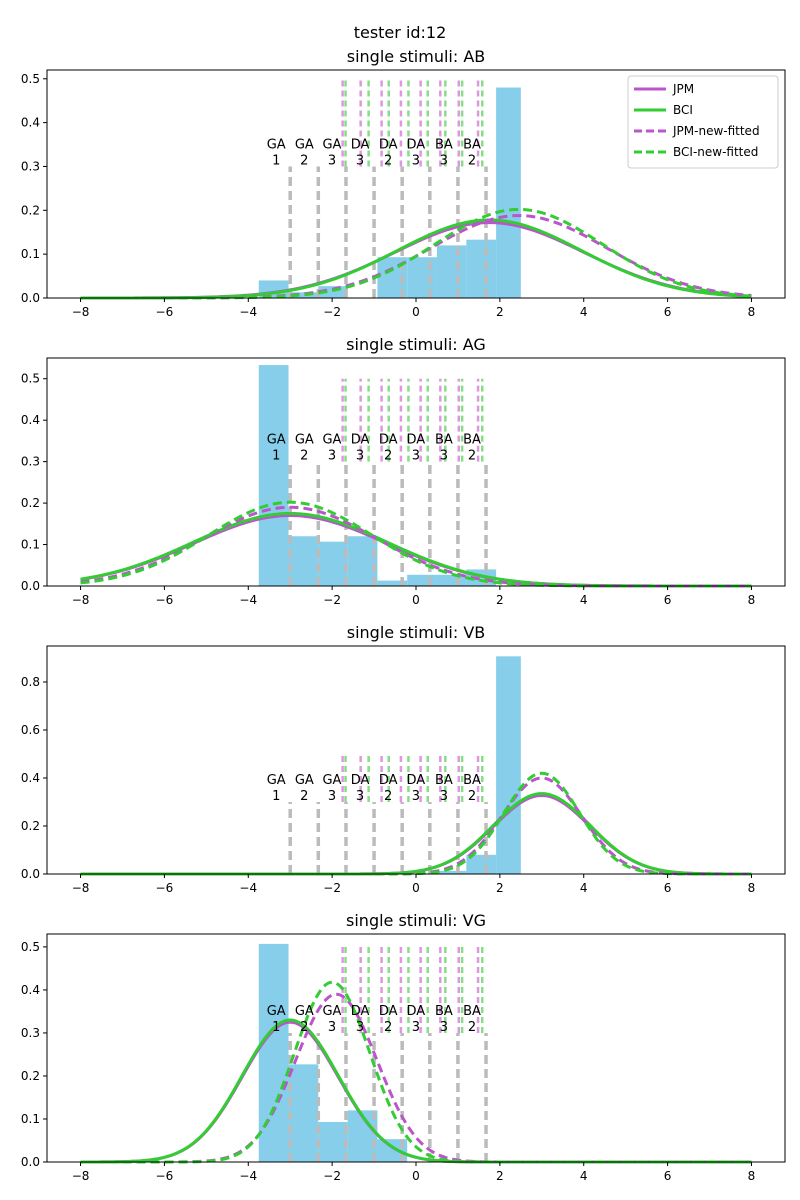 Image resolution: width=800 pixels, height=1200 pixels. I want to click on x-tick-label: 4, so click(584, 312).